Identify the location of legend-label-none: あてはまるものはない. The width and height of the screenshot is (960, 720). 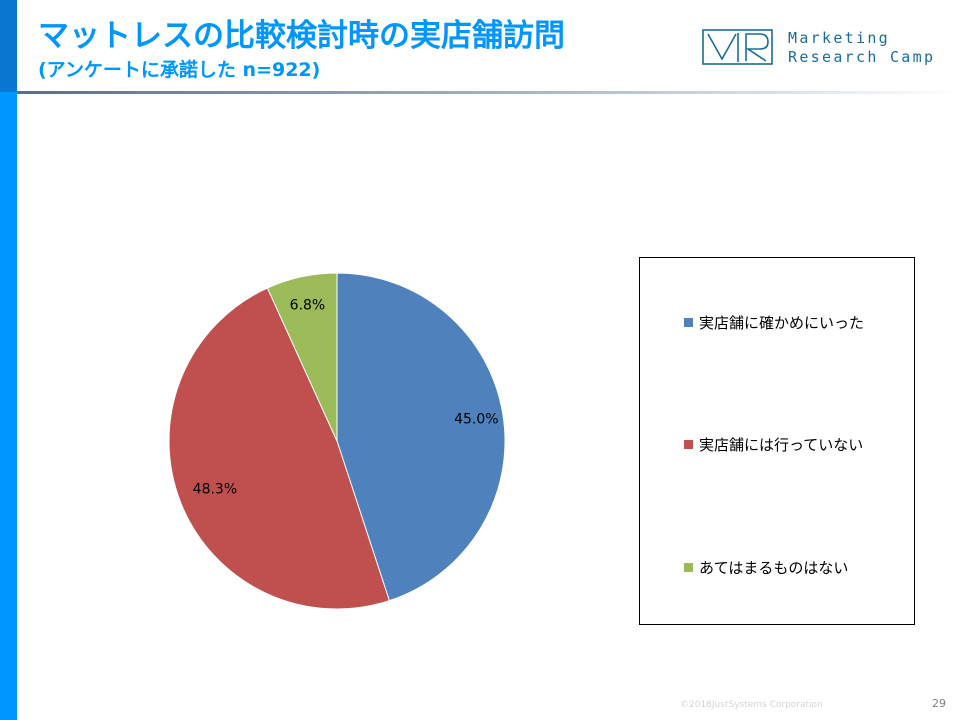
(774, 568).